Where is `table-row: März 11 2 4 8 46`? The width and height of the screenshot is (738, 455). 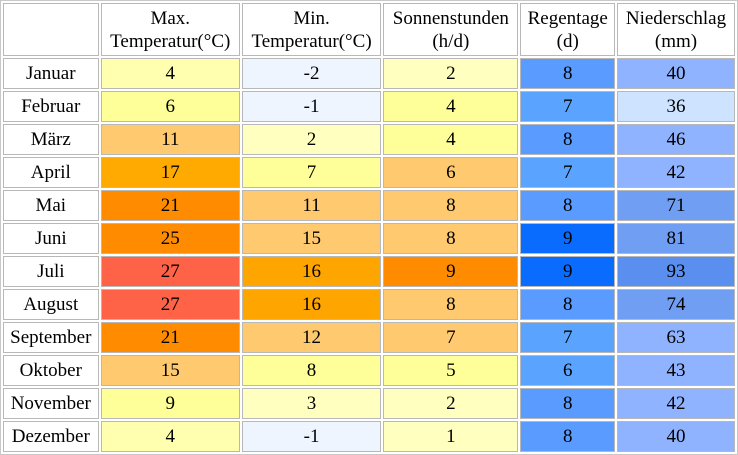
table-row: März 11 2 4 8 46 is located at coordinates (369, 139).